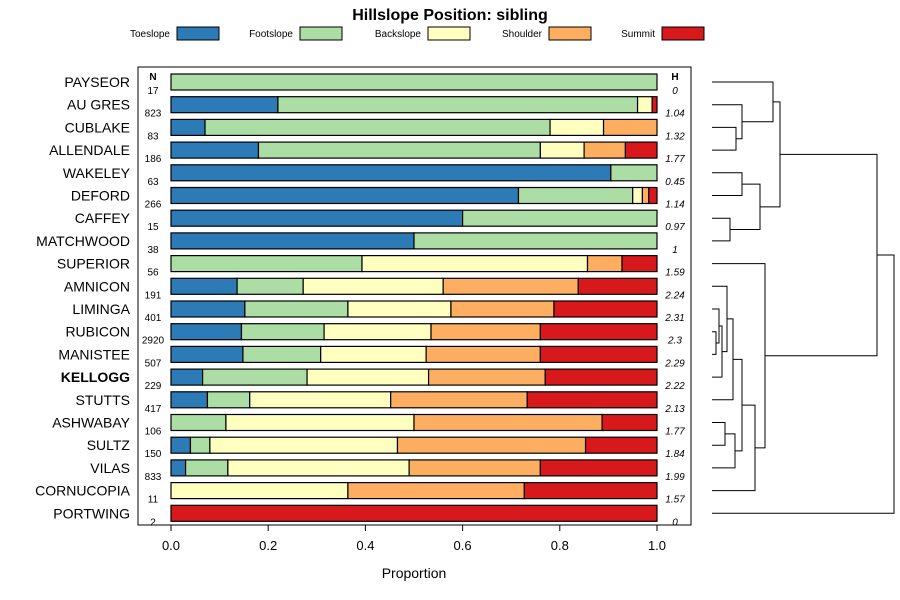 Image resolution: width=900 pixels, height=600 pixels. I want to click on n-value-matchwood: 38, so click(153, 250).